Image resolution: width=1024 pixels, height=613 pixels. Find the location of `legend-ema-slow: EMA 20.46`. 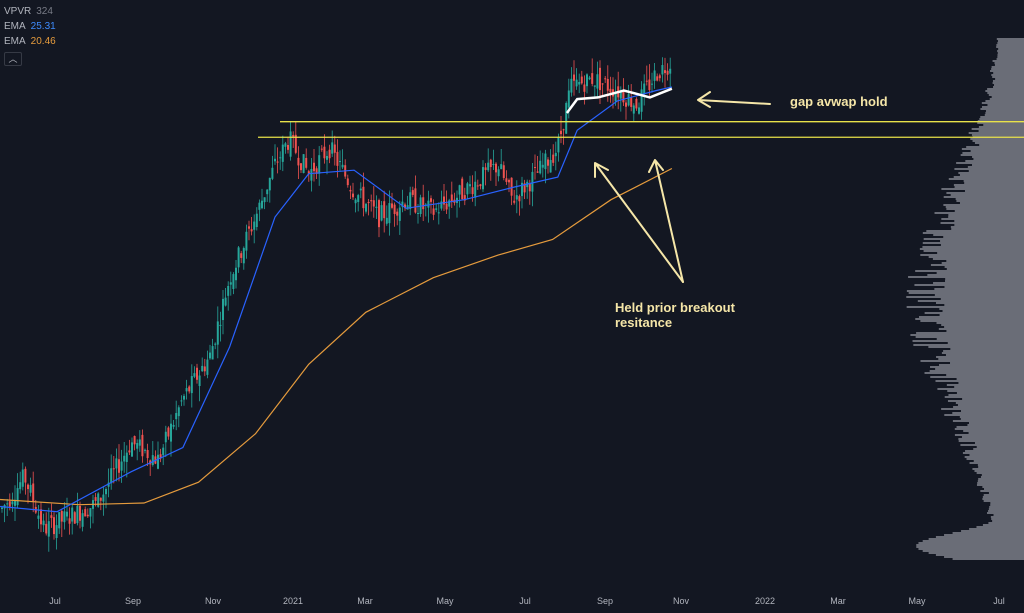

legend-ema-slow: EMA 20.46 is located at coordinates (30, 41).